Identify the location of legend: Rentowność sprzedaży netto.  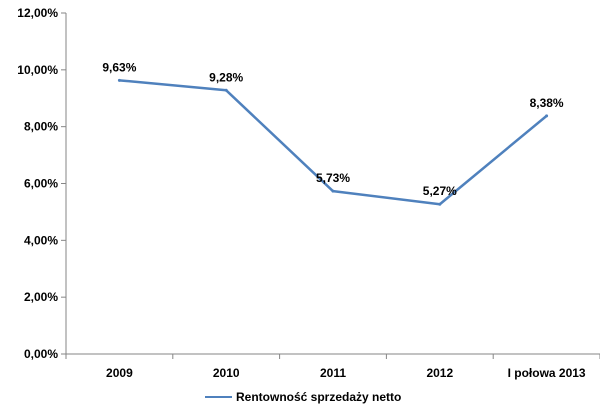
(303, 397).